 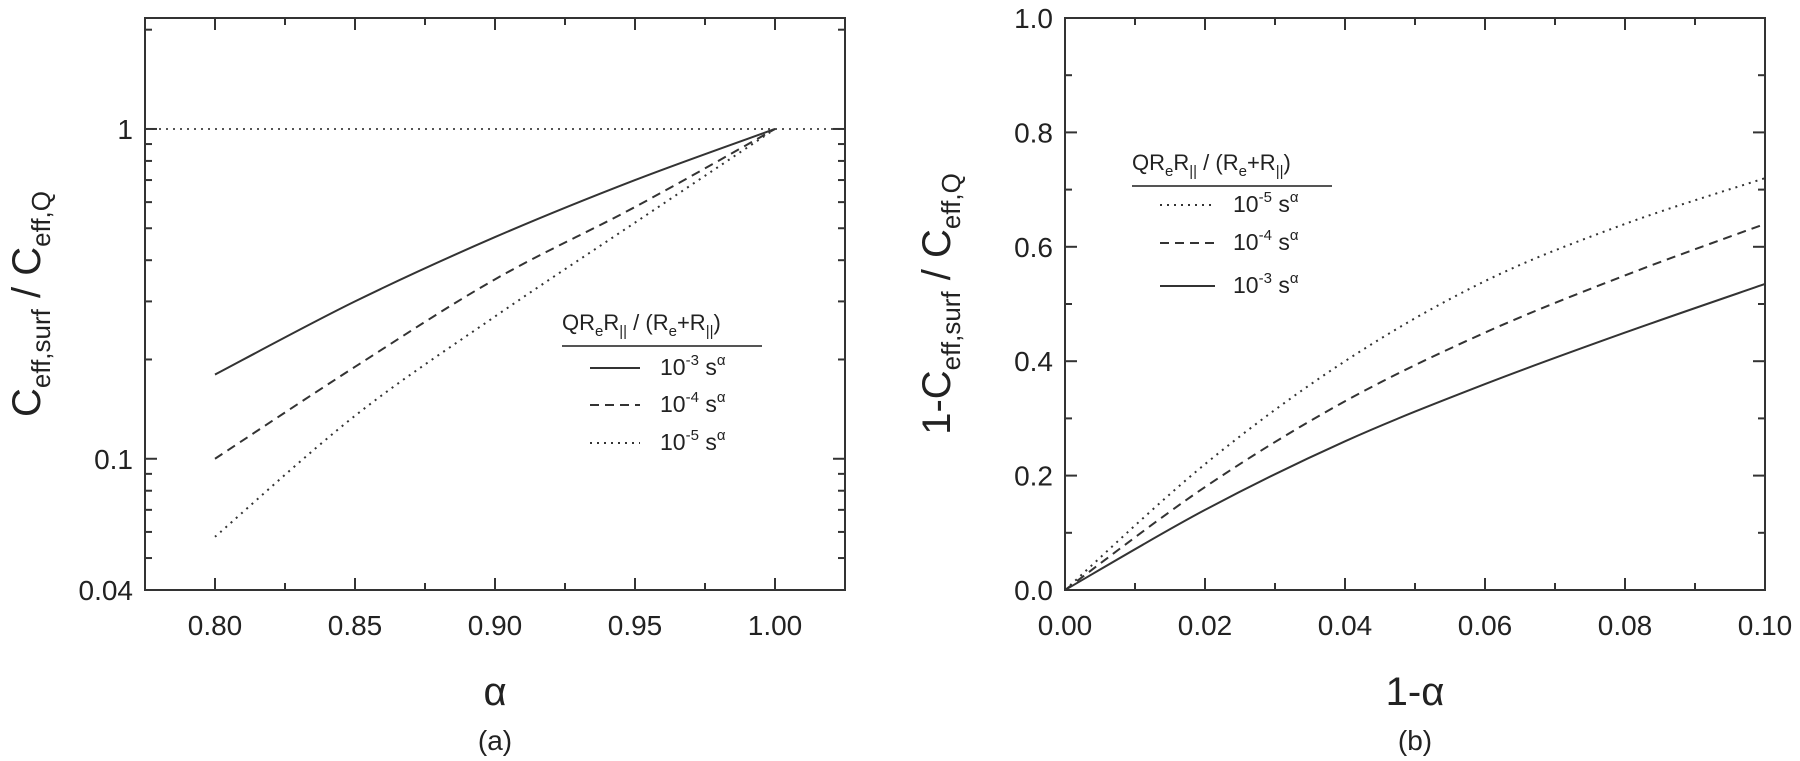 What do you see at coordinates (495, 252) in the screenshot?
I see `series-line-solid` at bounding box center [495, 252].